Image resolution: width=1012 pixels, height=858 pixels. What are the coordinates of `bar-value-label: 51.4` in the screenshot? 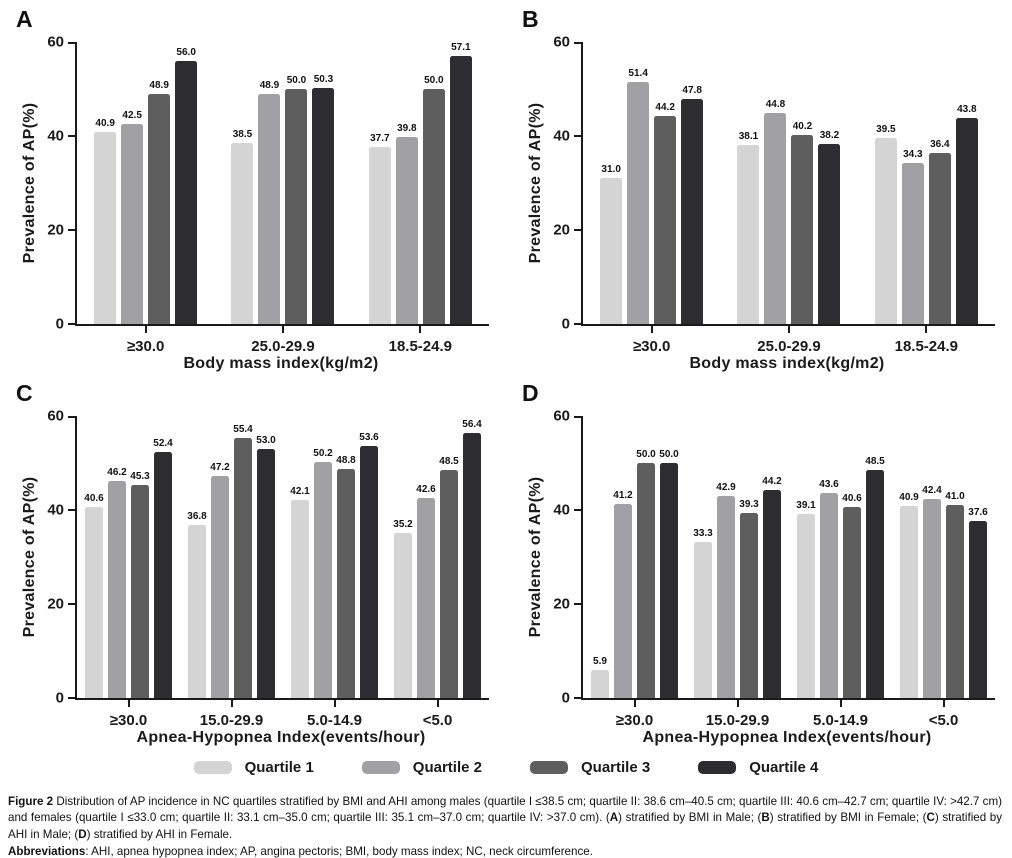 It's located at (638, 74).